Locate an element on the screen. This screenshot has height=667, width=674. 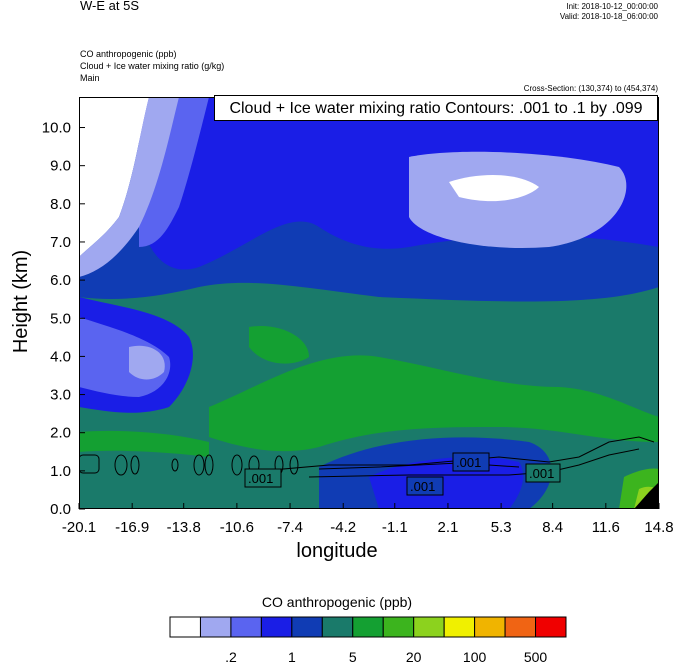
y-tick-label: 5.0 is located at coordinates (60, 318).